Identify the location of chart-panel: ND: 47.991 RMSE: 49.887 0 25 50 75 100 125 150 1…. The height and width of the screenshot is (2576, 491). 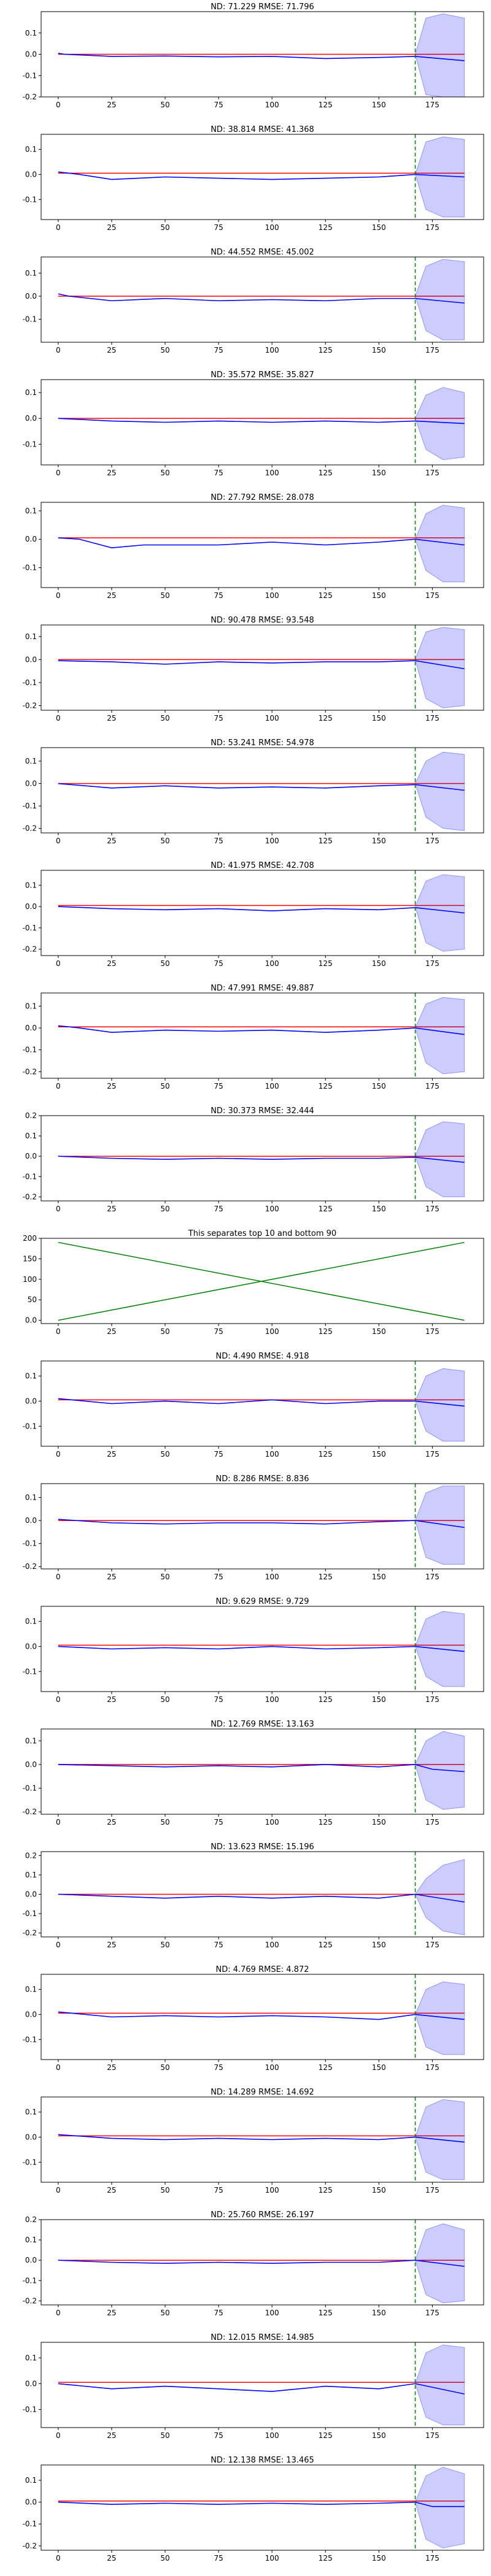
(253, 1037).